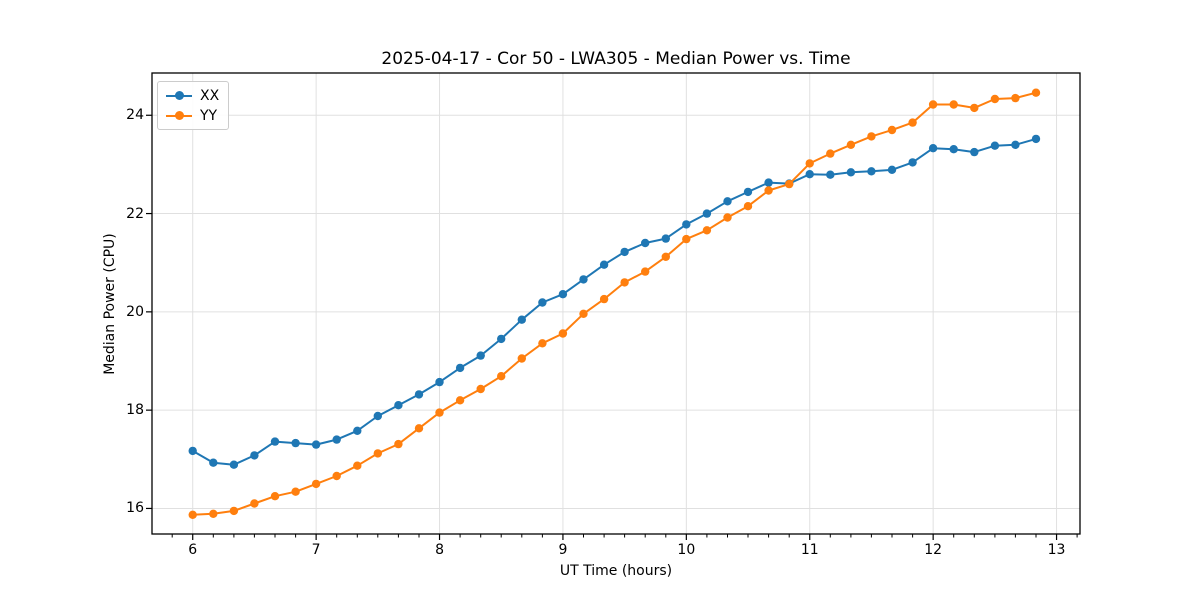  Describe the element at coordinates (135, 508) in the screenshot. I see `y-tick-label: 16` at that location.